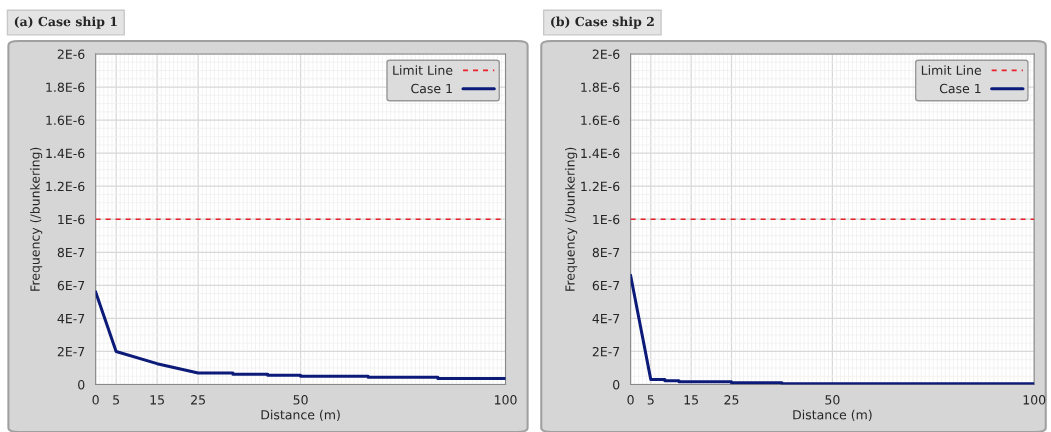  What do you see at coordinates (300, 335) in the screenshot?
I see `line-series` at bounding box center [300, 335].